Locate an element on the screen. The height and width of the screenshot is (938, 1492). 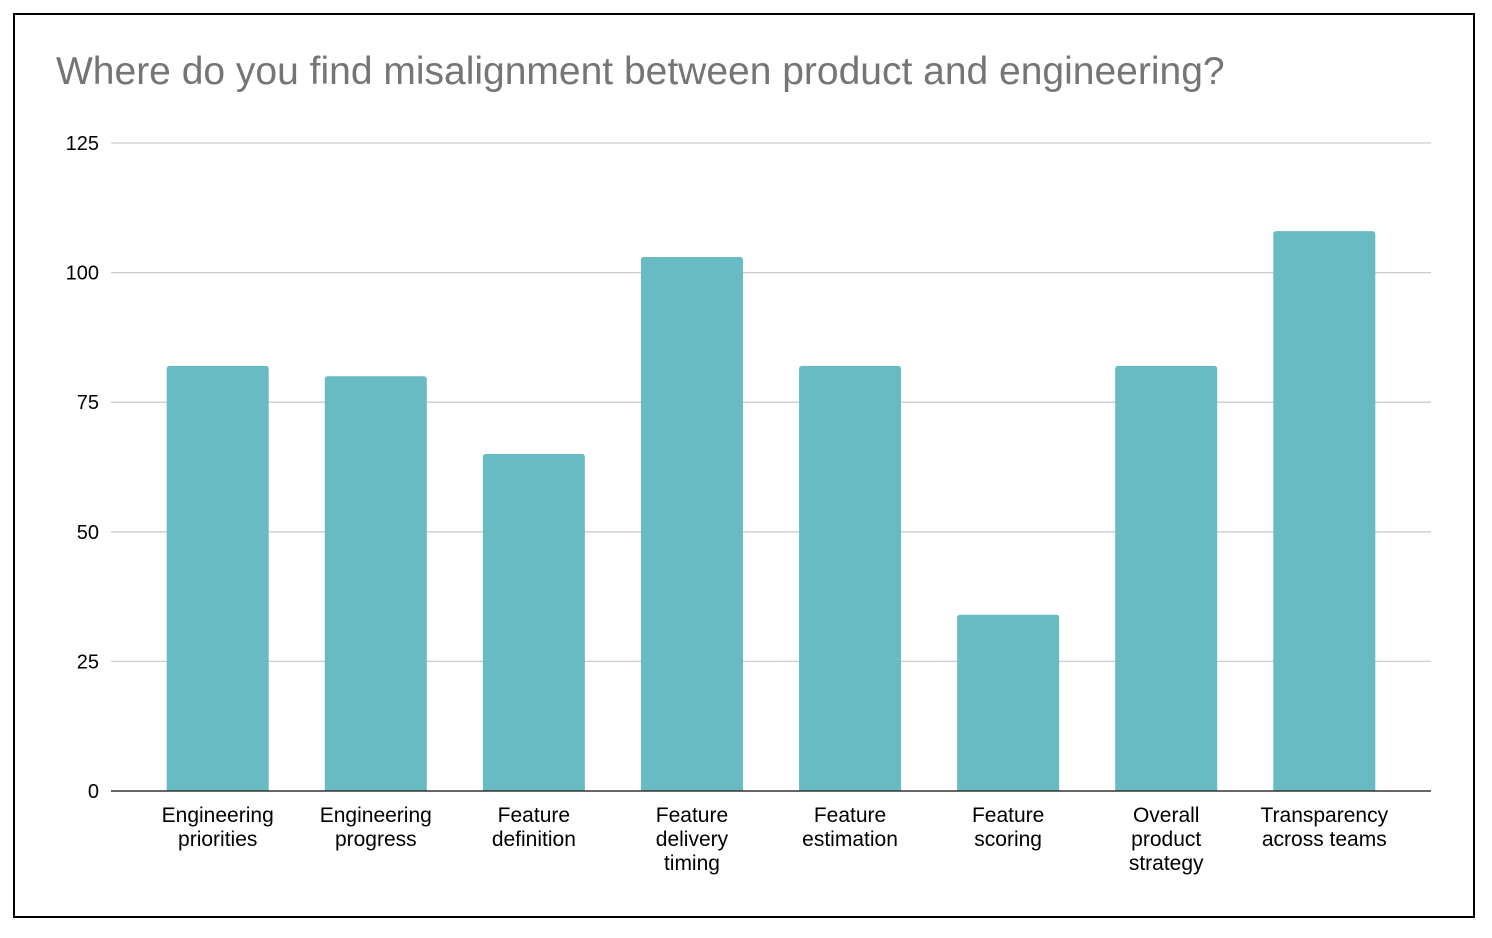
x-tick-label: Feature delivery timing is located at coordinates (692, 839).